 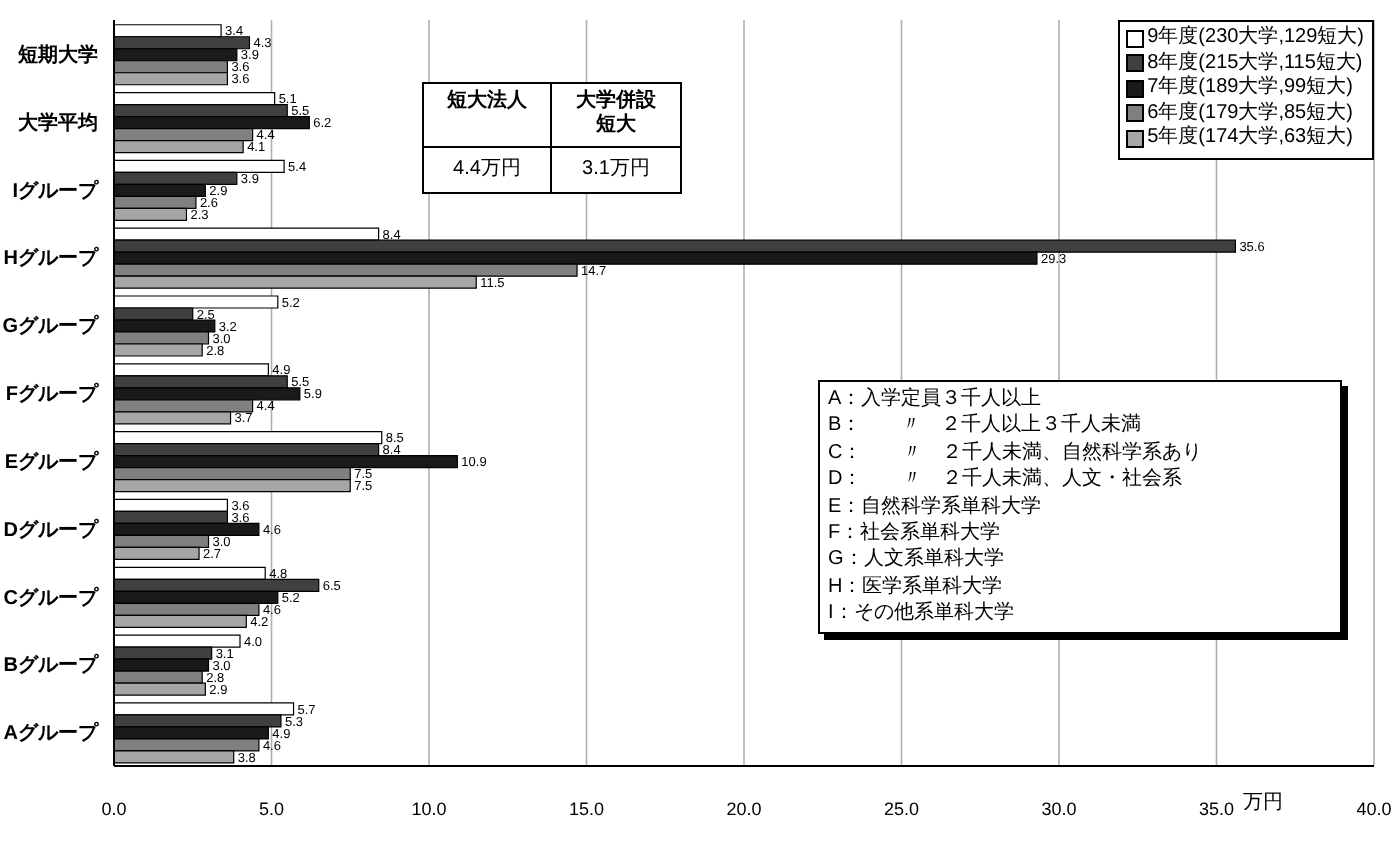 What do you see at coordinates (52, 461) in the screenshot?
I see `y-tick-label: Eグループ` at bounding box center [52, 461].